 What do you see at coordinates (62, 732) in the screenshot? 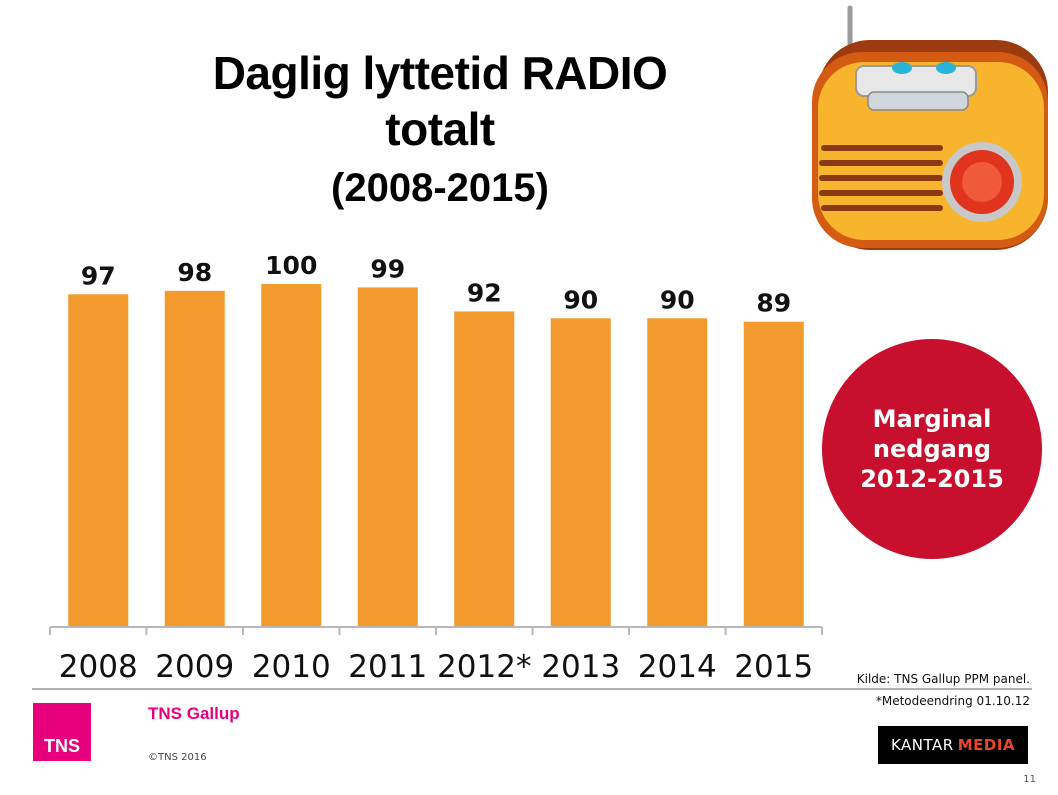
I see `tns-logo: TNS` at bounding box center [62, 732].